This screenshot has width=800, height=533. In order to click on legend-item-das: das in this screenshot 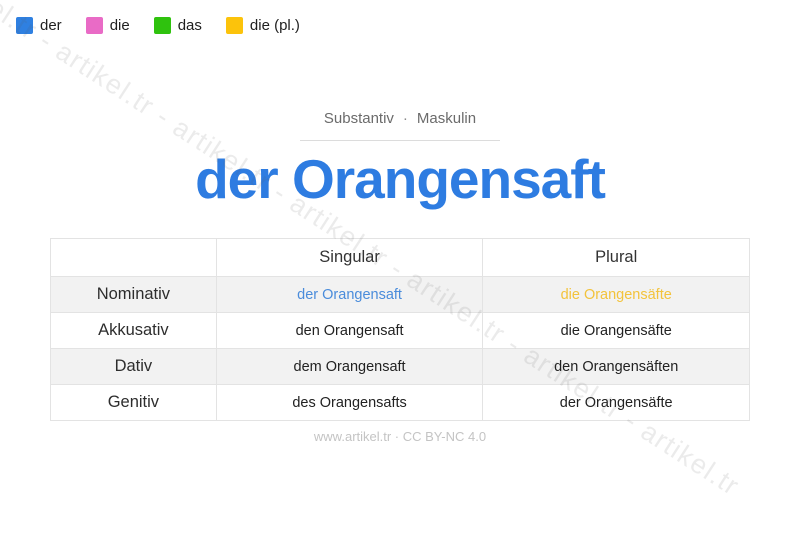, I will do `click(177, 25)`.